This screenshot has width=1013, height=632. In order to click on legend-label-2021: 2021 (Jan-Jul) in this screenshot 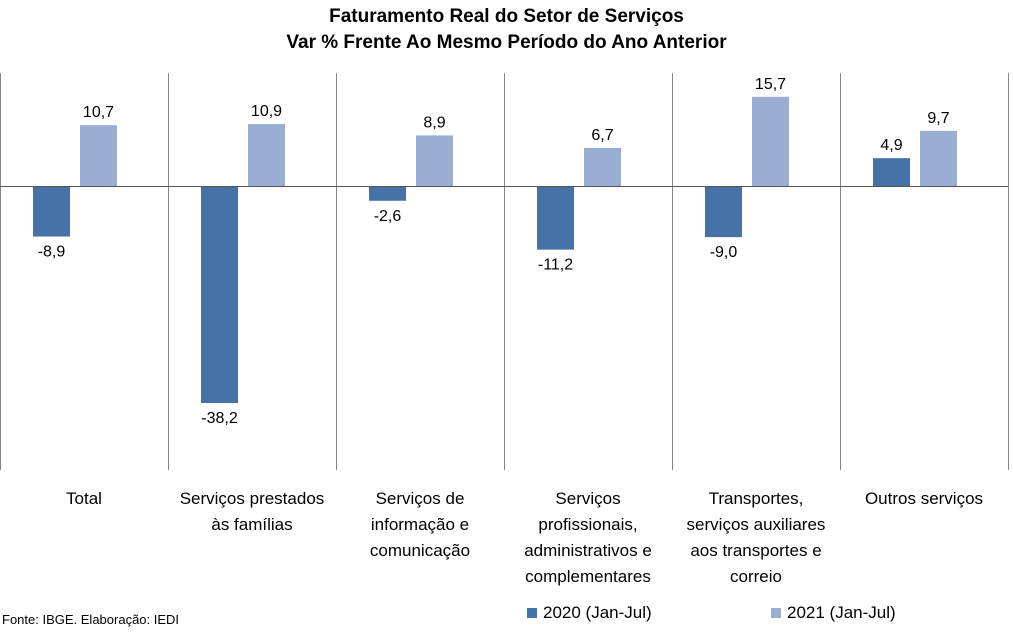, I will do `click(841, 612)`.